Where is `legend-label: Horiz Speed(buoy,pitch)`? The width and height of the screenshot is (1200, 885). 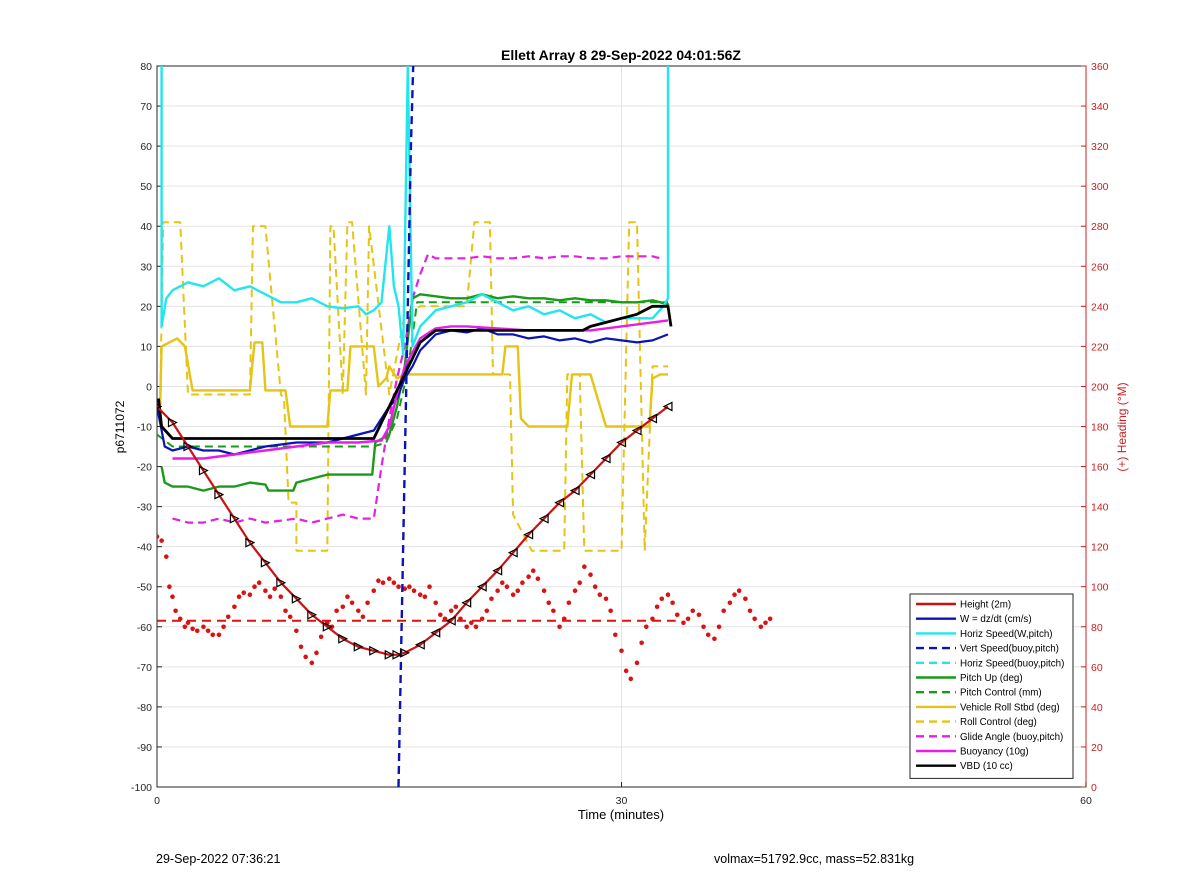
legend-label: Horiz Speed(buoy,pitch) is located at coordinates (1012, 663).